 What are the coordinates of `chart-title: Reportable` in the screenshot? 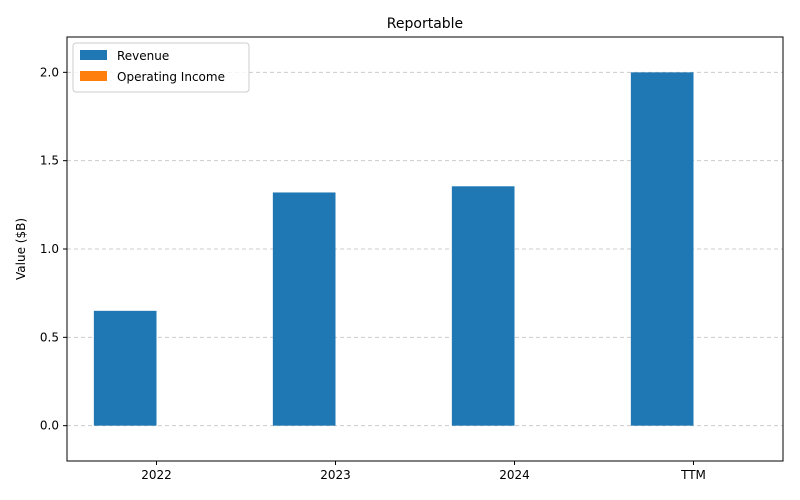 It's located at (425, 24).